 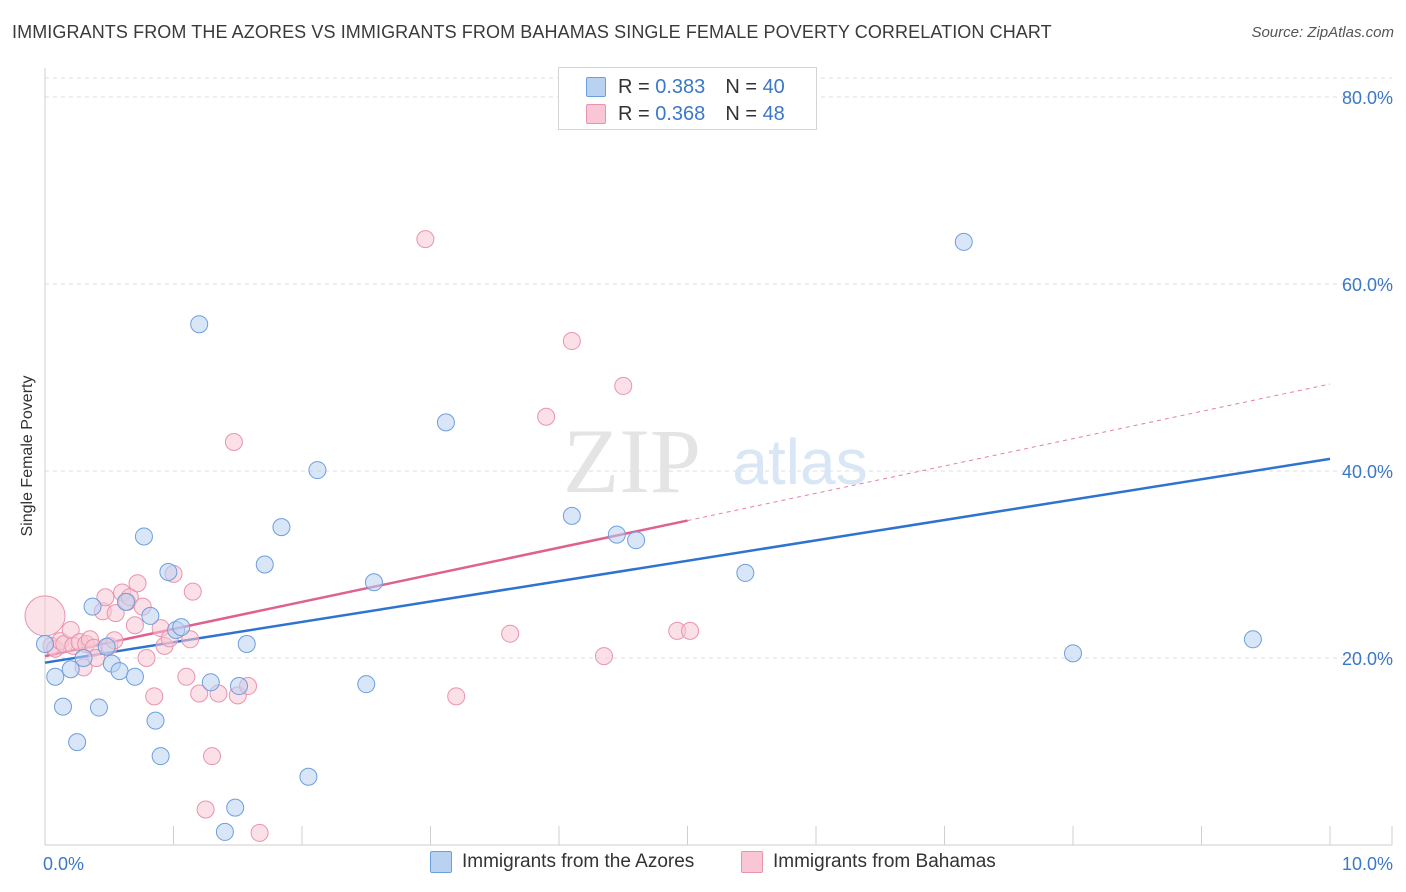 I want to click on bahamas-trend-line, so click(x=366, y=588).